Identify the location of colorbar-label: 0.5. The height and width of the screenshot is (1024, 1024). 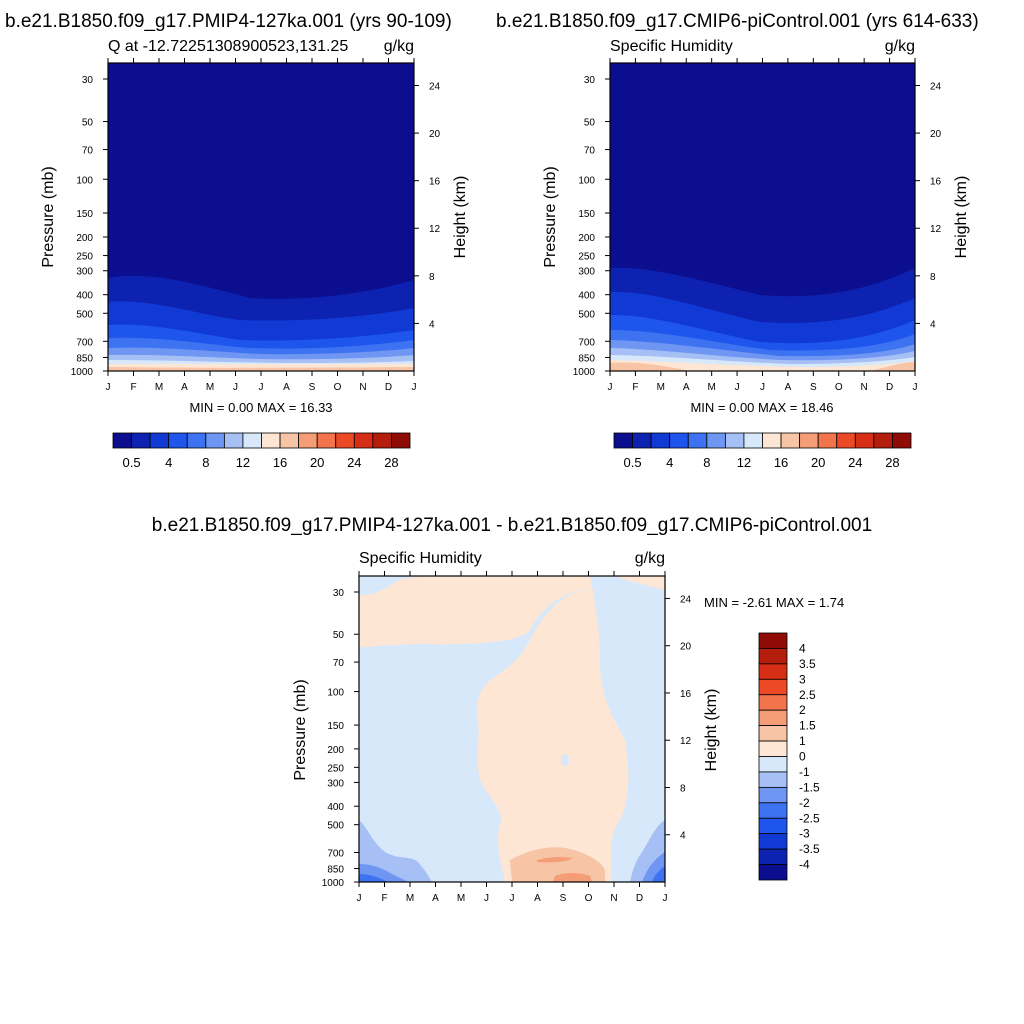
(132, 462).